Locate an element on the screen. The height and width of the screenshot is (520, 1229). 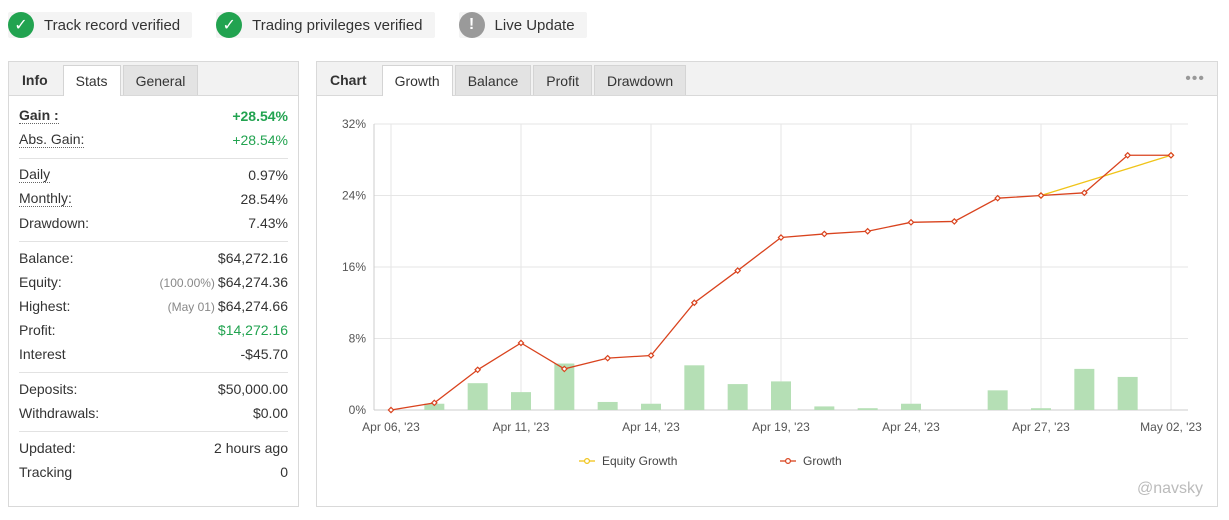
profit-label: Profit: is located at coordinates (37, 330).